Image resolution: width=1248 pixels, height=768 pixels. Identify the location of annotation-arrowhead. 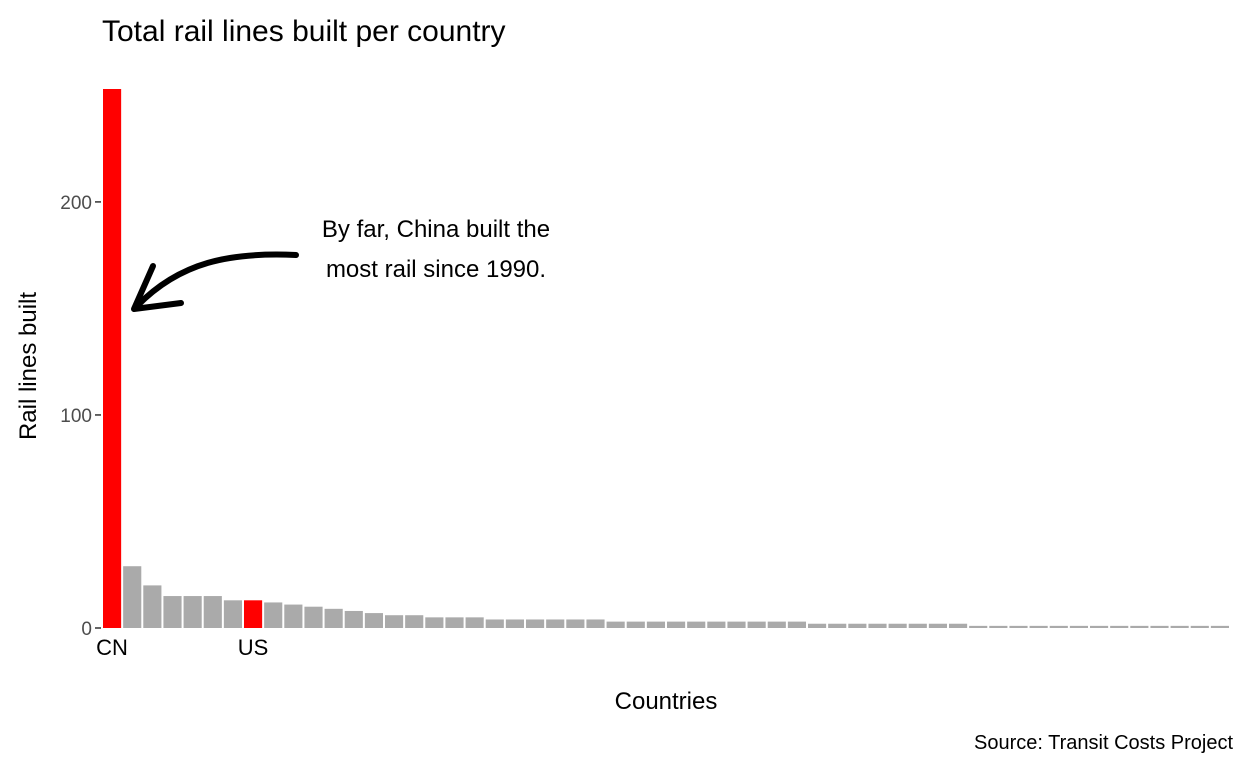
(157, 287).